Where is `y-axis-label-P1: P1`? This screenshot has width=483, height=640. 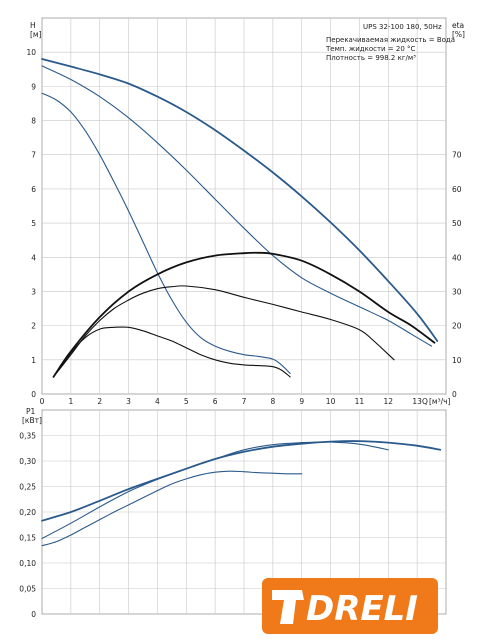 y-axis-label-P1: P1 is located at coordinates (31, 411).